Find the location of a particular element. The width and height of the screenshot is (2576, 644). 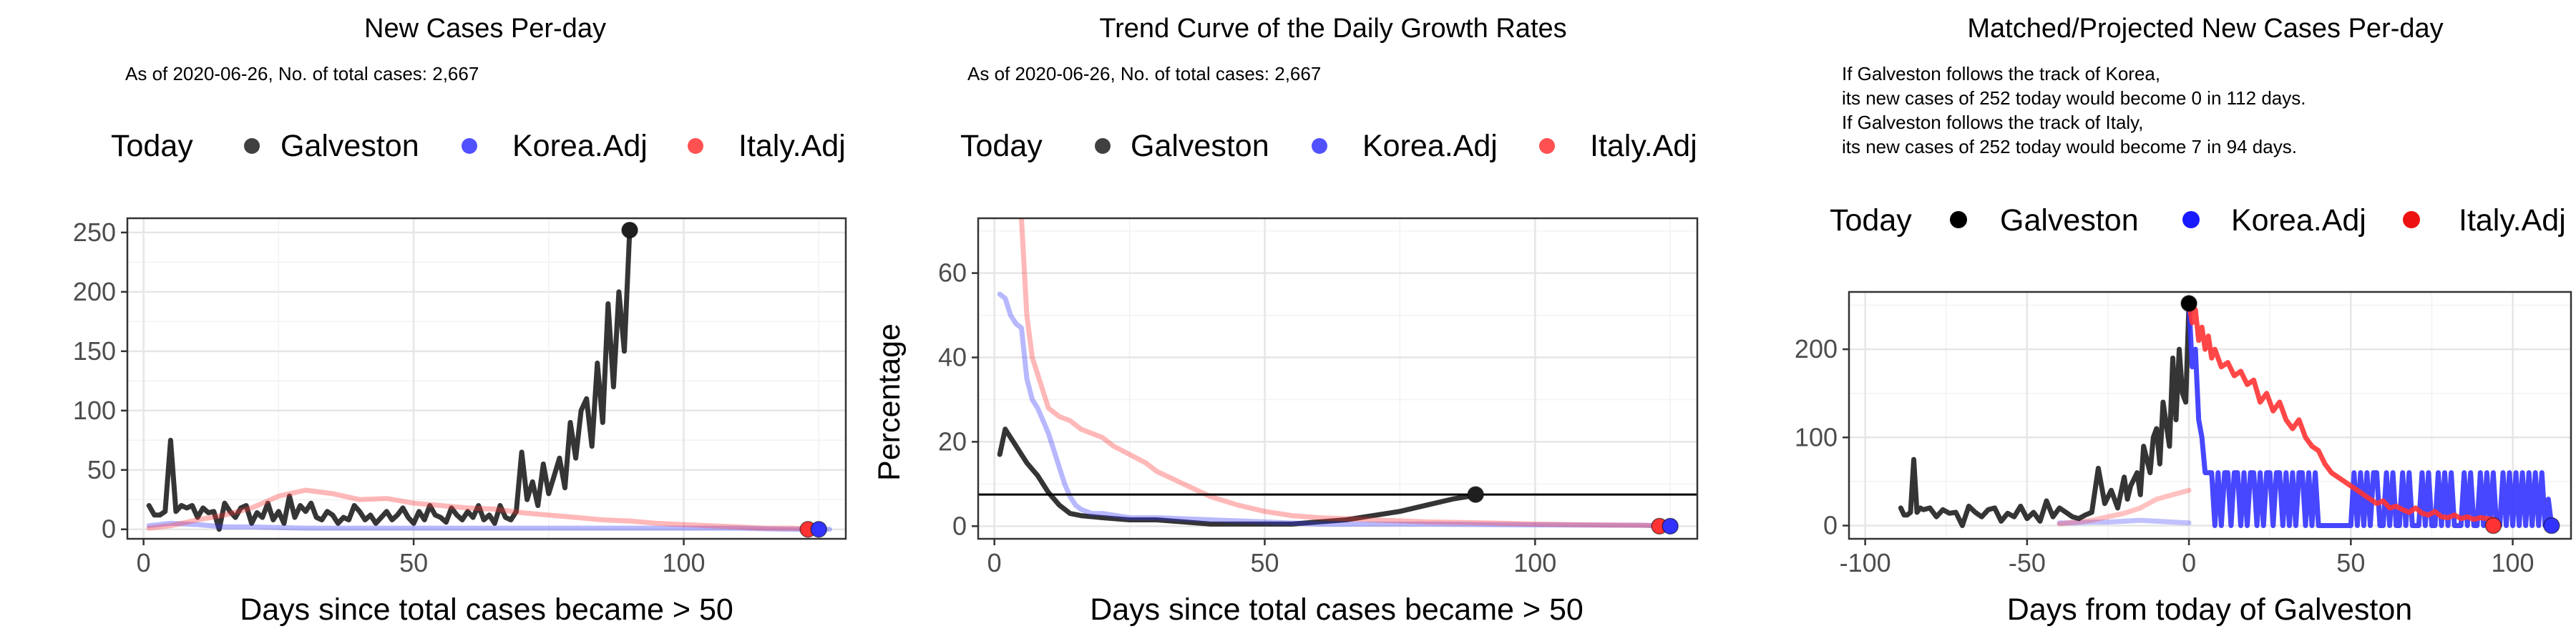

x-axis-label: Days from today of Galveston is located at coordinates (2209, 609).